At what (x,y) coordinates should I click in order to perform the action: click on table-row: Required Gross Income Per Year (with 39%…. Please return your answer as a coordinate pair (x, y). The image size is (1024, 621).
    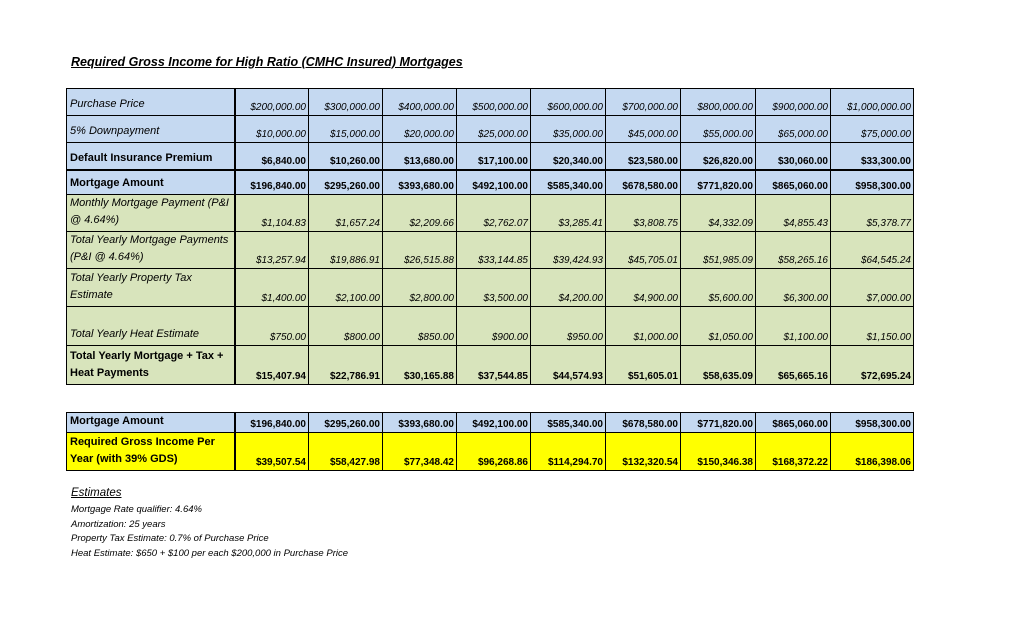
    Looking at the image, I should click on (490, 451).